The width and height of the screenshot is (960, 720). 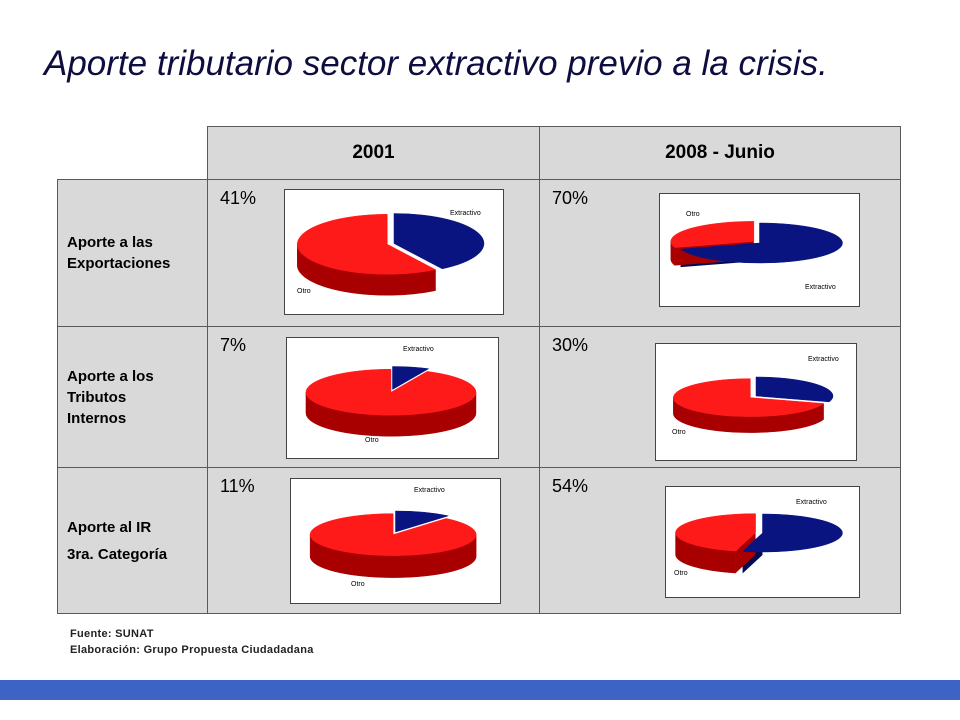 I want to click on percent-value: 11%, so click(x=237, y=486).